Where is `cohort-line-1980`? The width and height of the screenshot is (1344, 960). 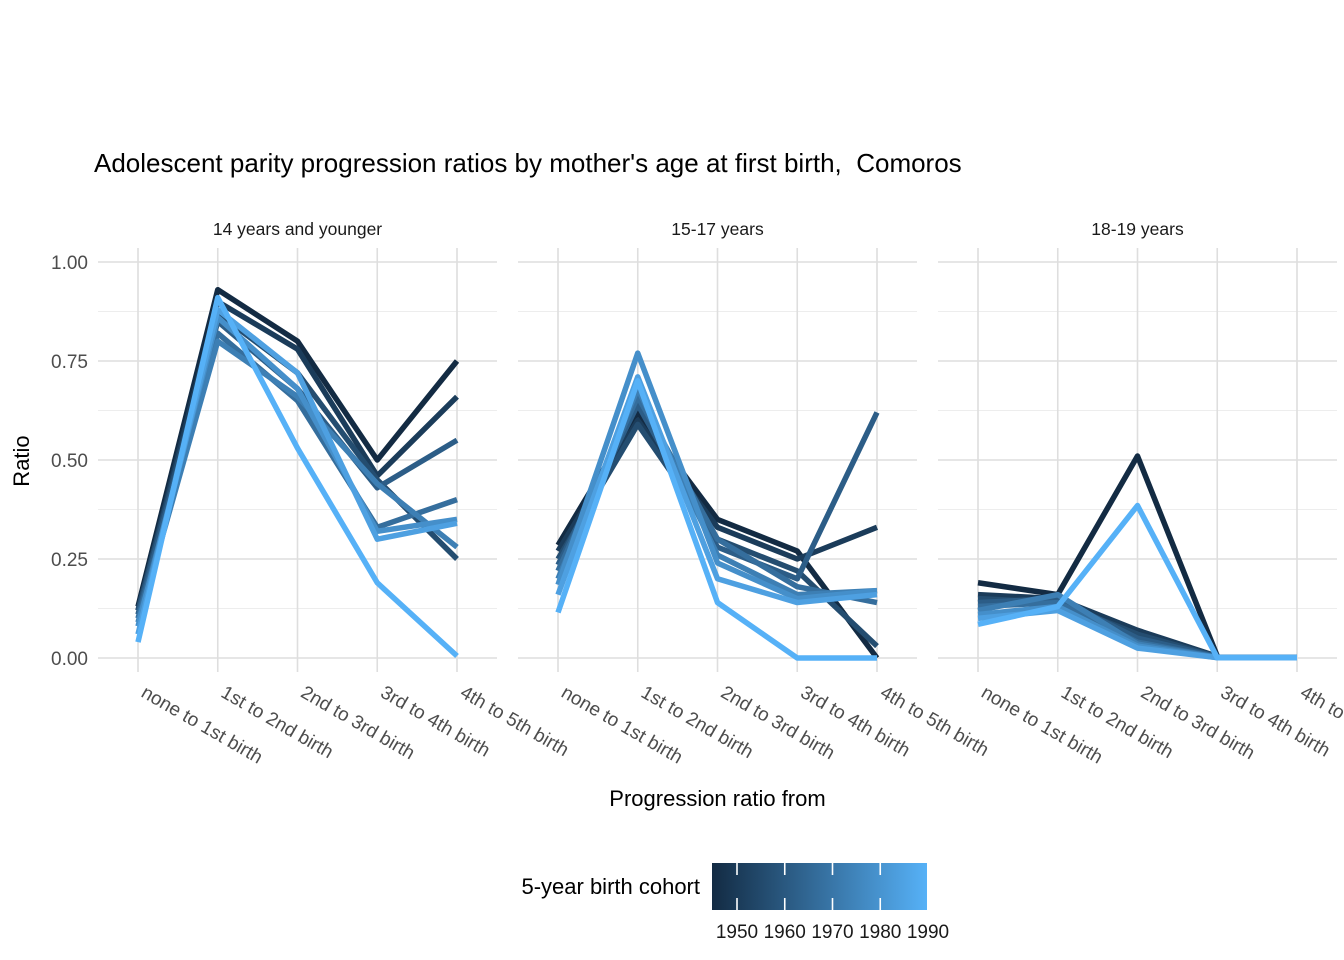
cohort-line-1980 is located at coordinates (716, 476).